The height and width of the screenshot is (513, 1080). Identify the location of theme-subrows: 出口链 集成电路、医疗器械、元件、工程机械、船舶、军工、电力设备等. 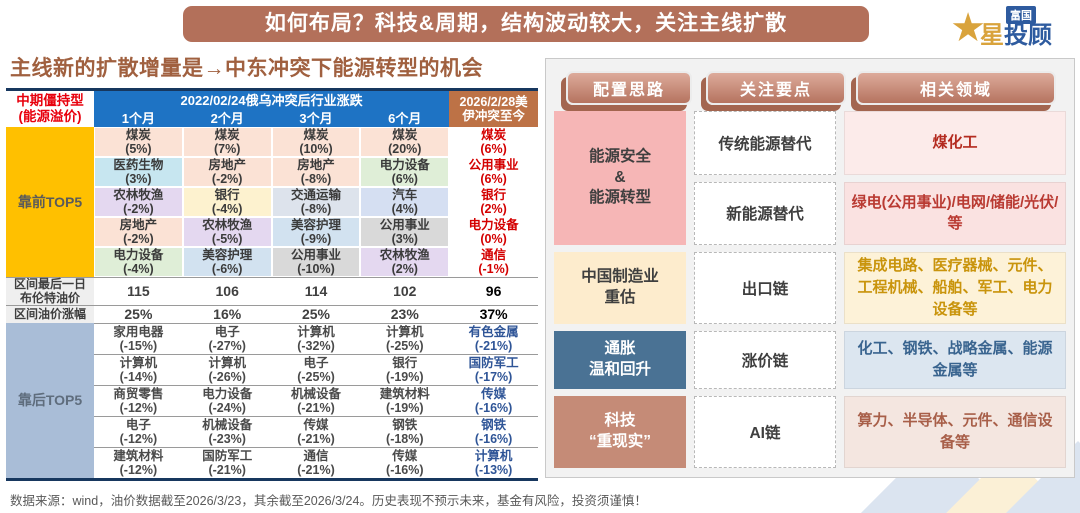
(880, 288).